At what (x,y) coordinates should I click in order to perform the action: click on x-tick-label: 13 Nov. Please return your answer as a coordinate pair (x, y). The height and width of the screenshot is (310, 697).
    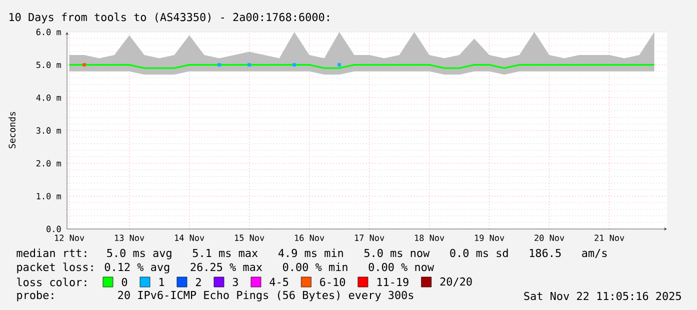
    Looking at the image, I should click on (129, 238).